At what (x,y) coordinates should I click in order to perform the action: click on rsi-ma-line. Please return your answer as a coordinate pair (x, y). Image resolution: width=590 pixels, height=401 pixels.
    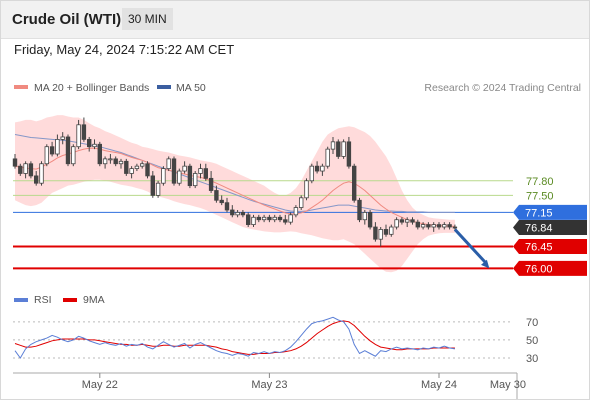
    Looking at the image, I should click on (234, 337).